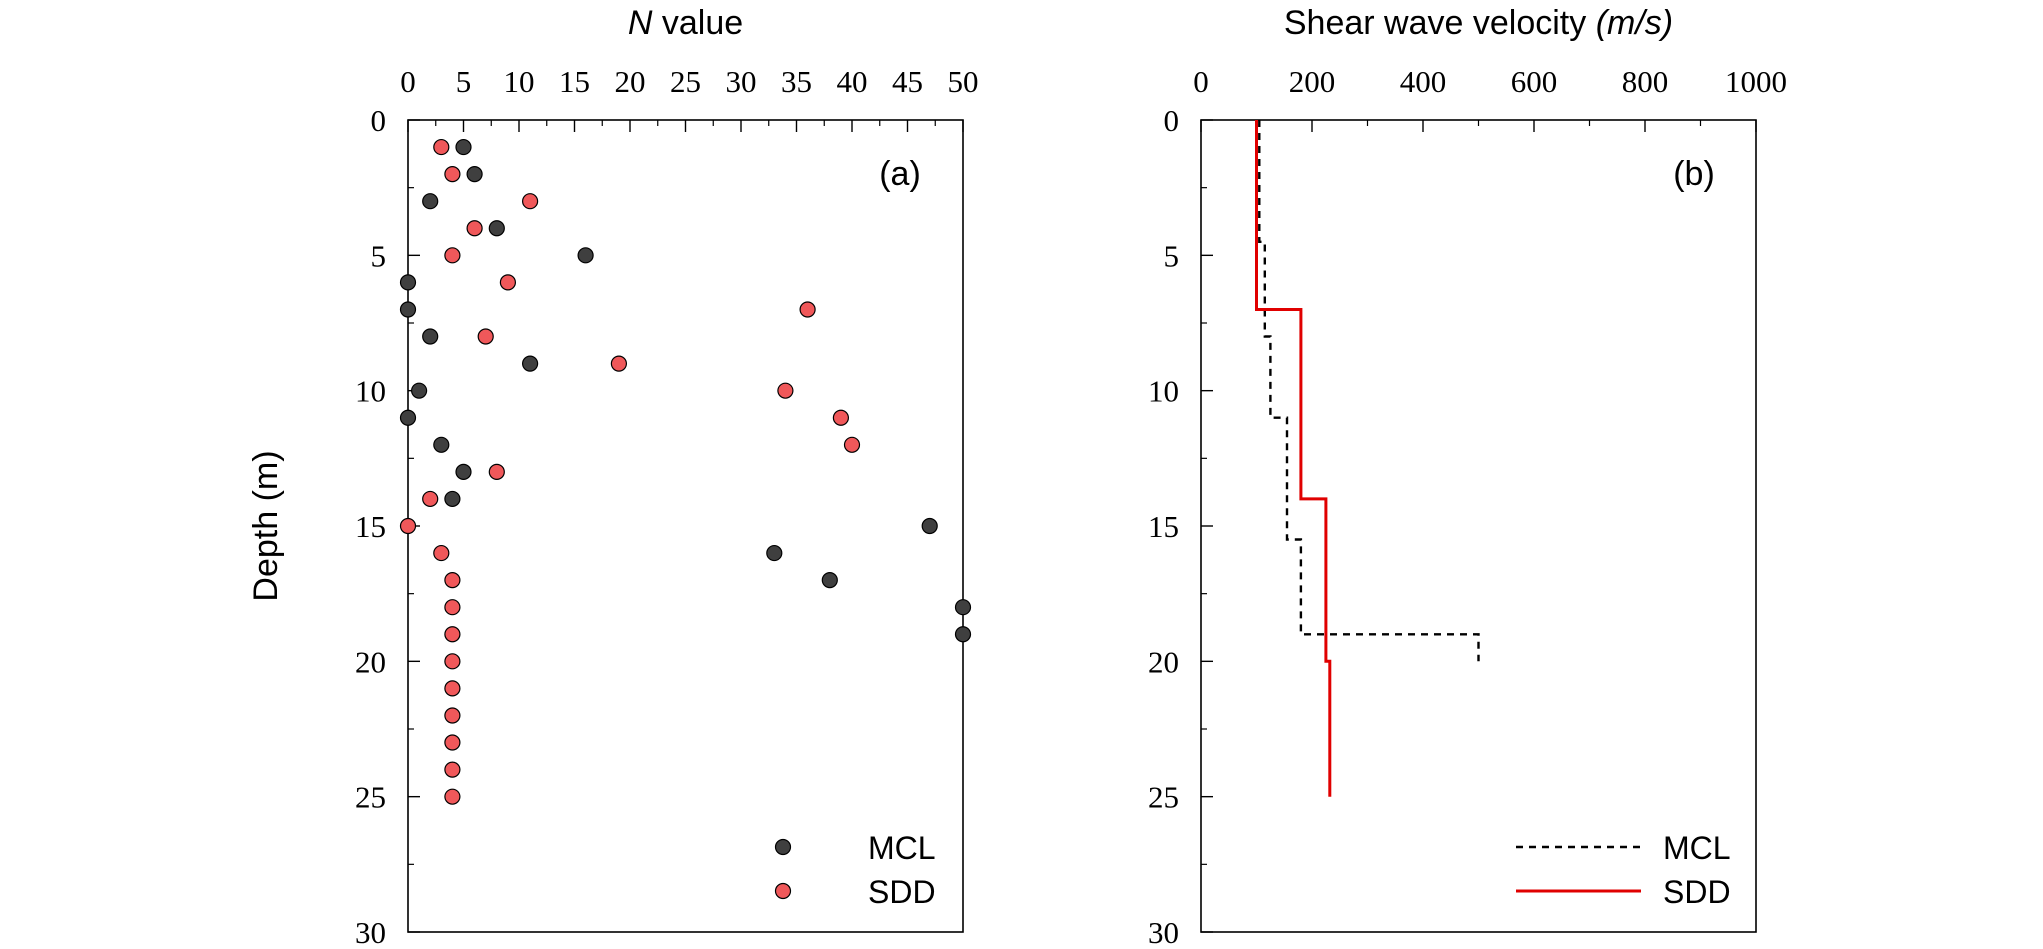 Image resolution: width=2043 pixels, height=949 pixels. I want to click on panel-a-legend: MCL SDD, so click(855, 870).